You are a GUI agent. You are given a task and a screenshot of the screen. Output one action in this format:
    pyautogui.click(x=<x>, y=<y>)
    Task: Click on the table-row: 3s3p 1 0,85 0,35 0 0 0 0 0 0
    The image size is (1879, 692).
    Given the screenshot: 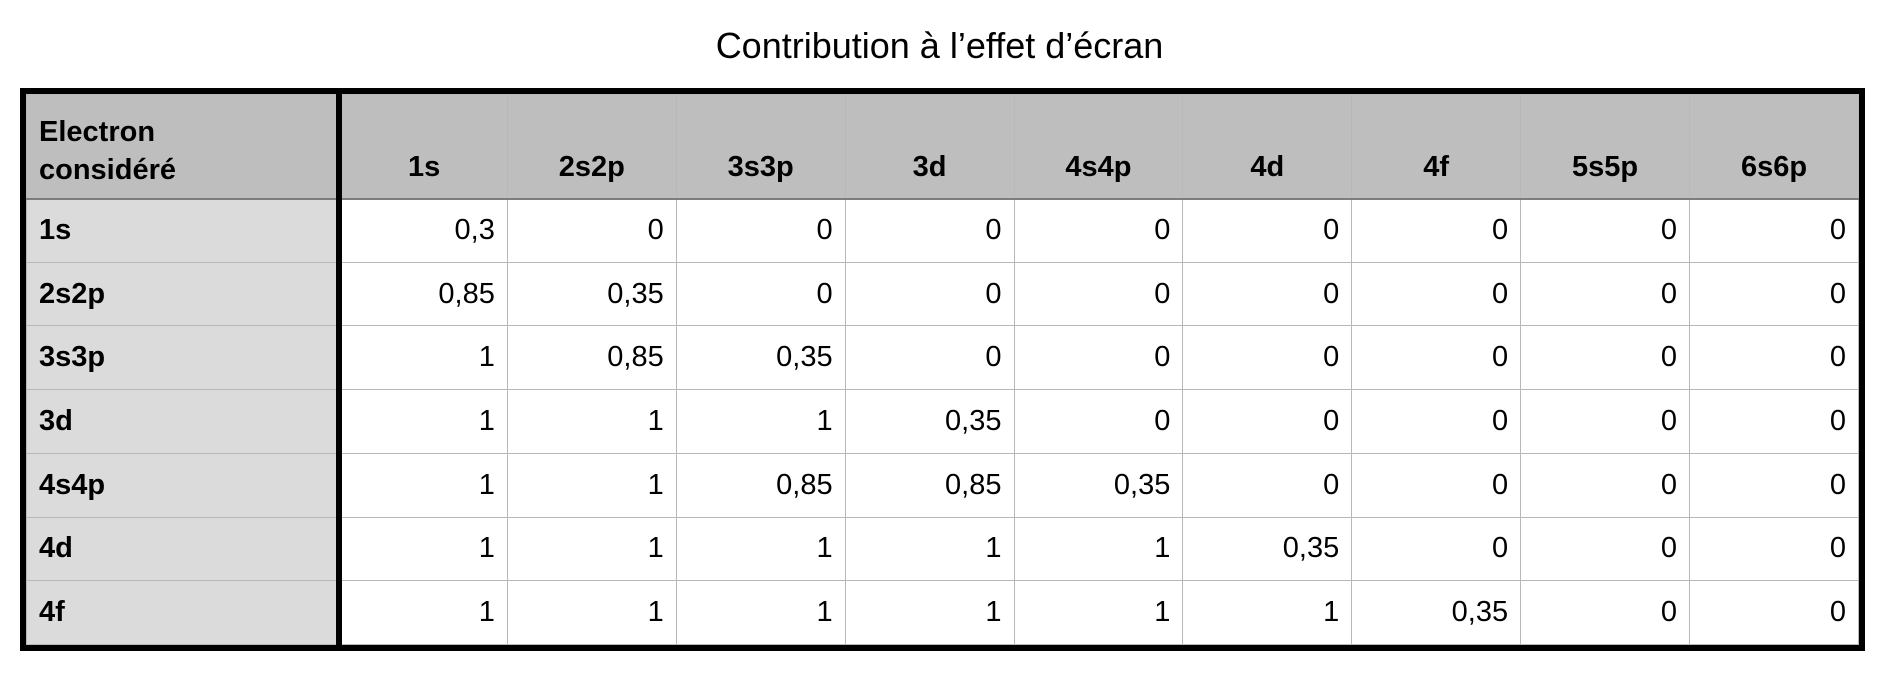 What is the action you would take?
    pyautogui.click(x=942, y=358)
    